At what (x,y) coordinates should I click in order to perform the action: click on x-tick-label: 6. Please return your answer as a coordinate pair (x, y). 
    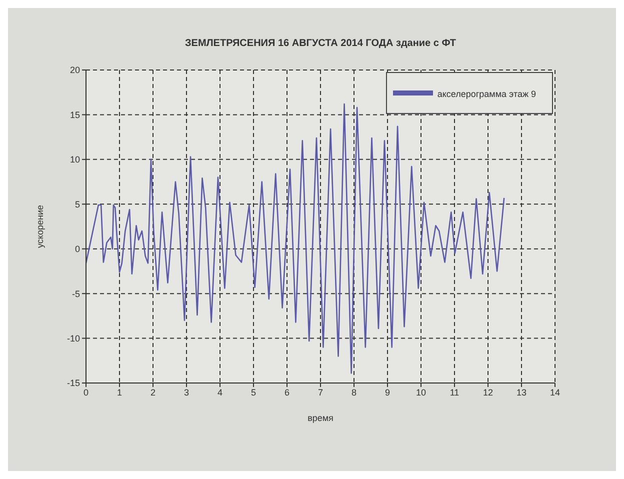
    Looking at the image, I should click on (287, 392).